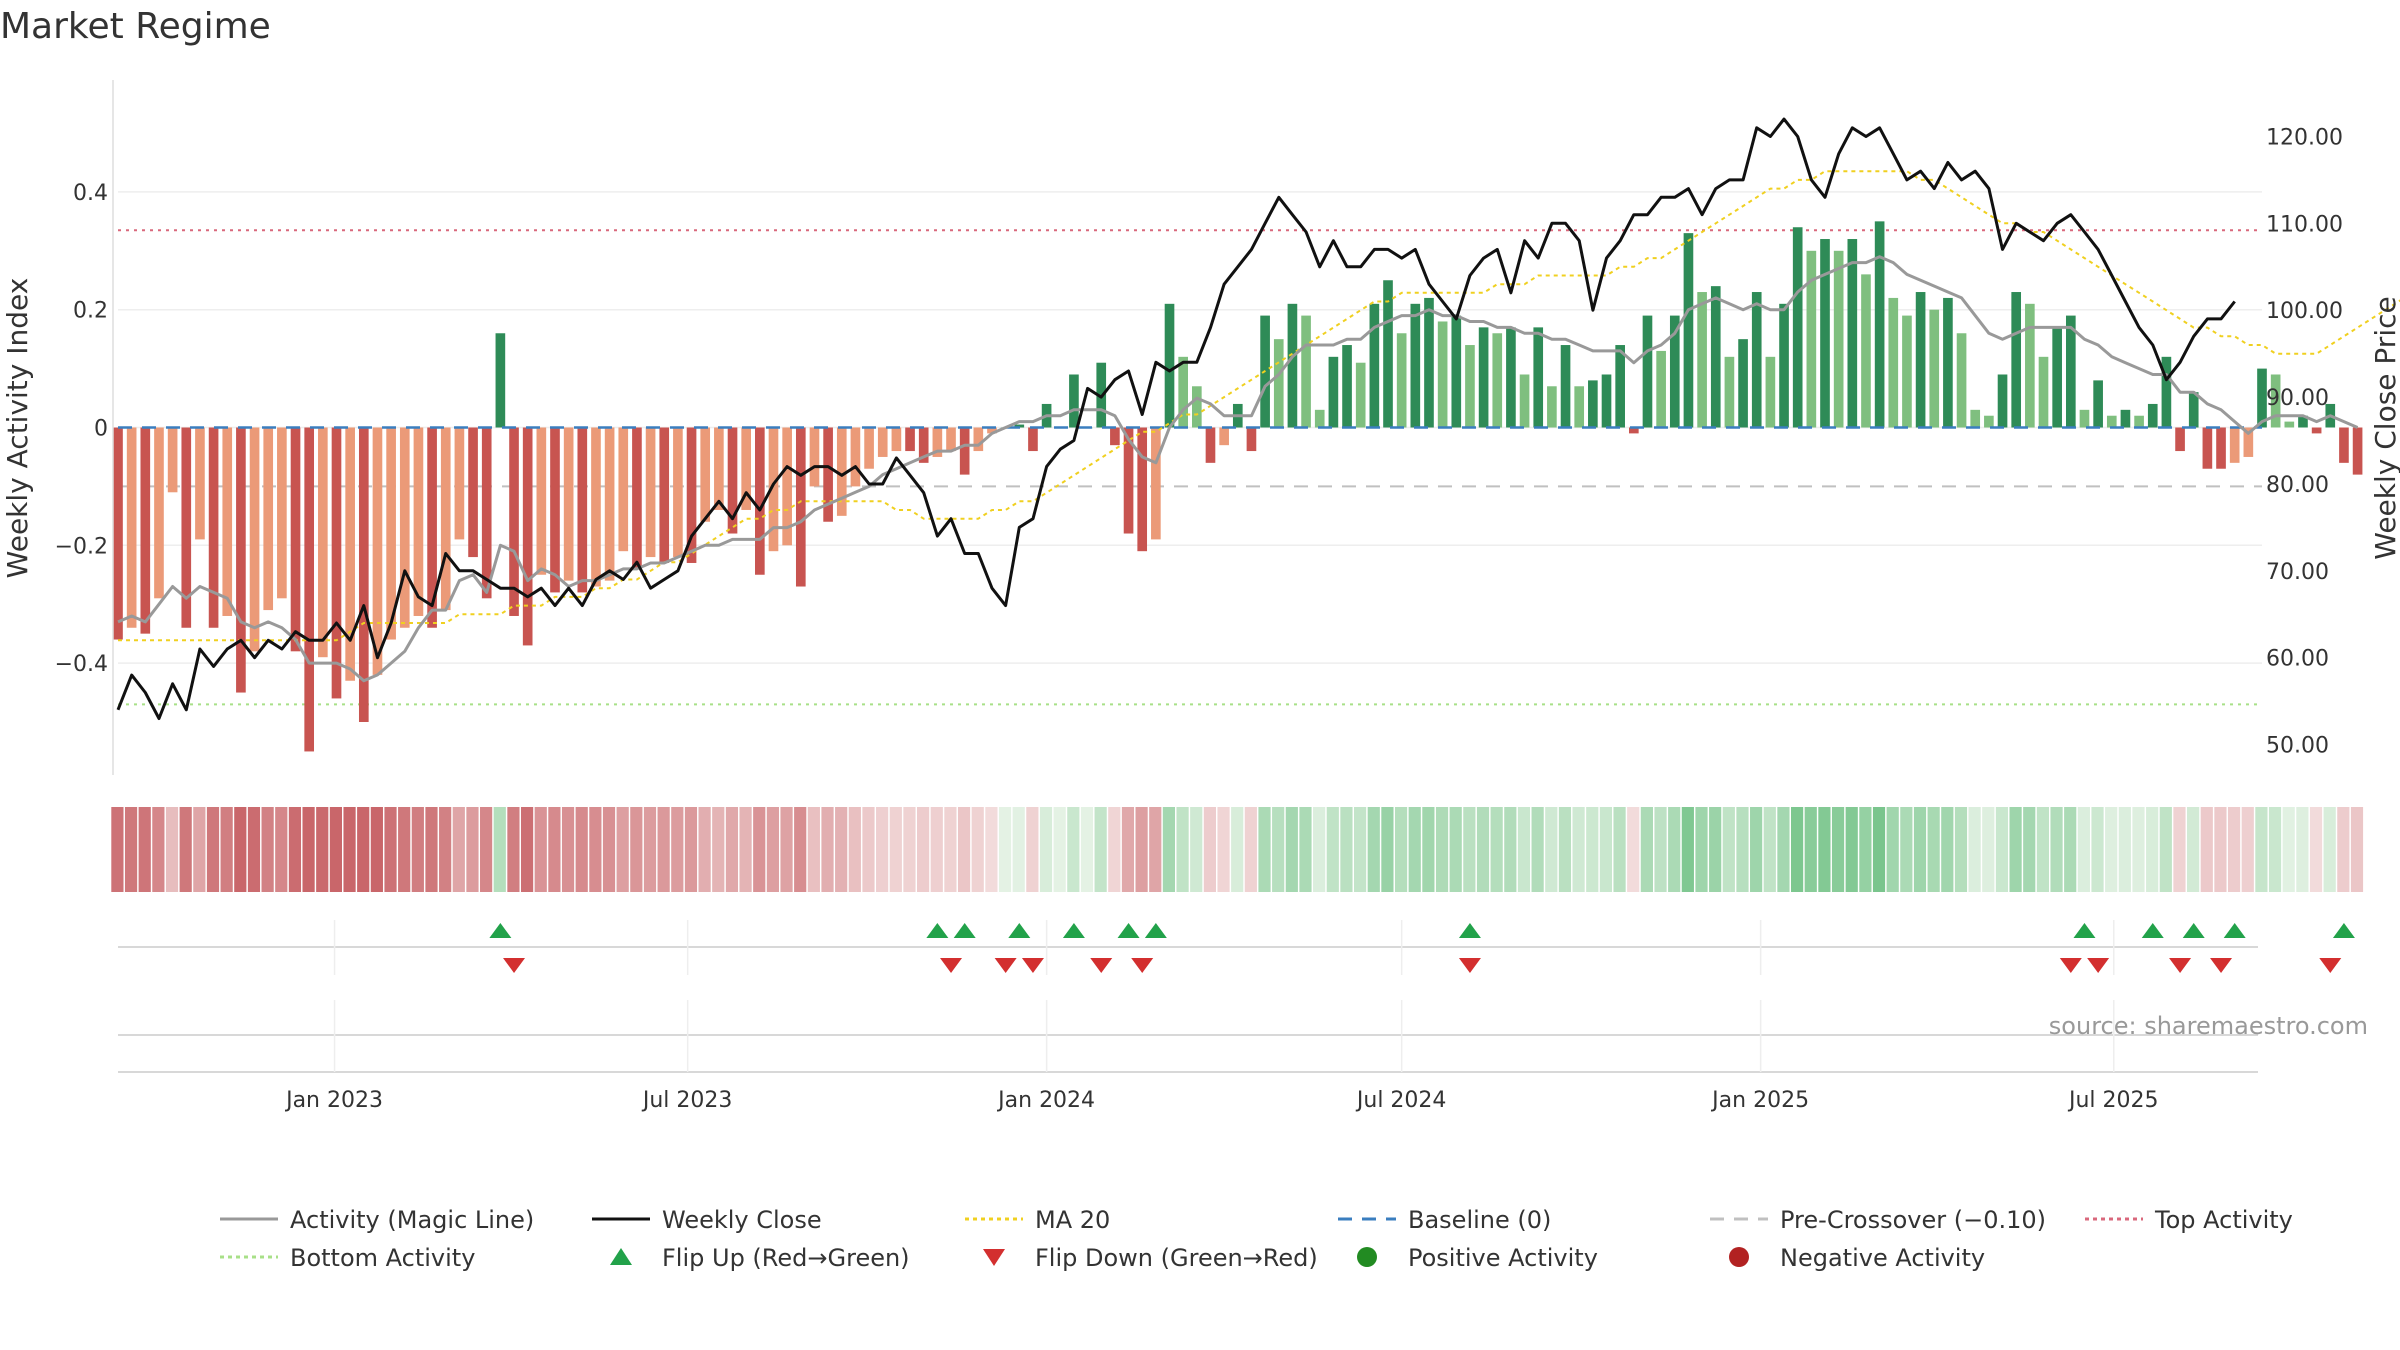  I want to click on legend-label: Negative Activity, so click(1882, 1258).